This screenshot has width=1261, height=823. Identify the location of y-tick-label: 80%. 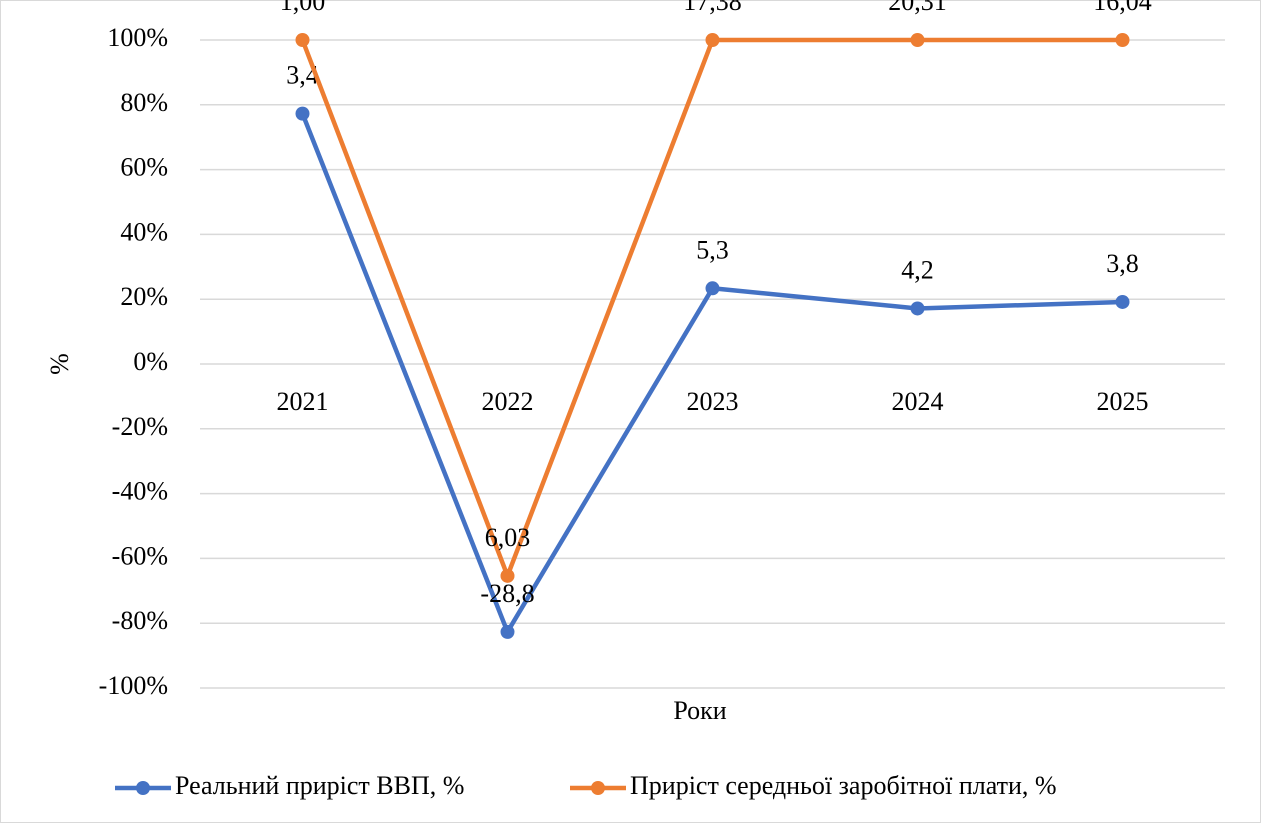
(144, 102).